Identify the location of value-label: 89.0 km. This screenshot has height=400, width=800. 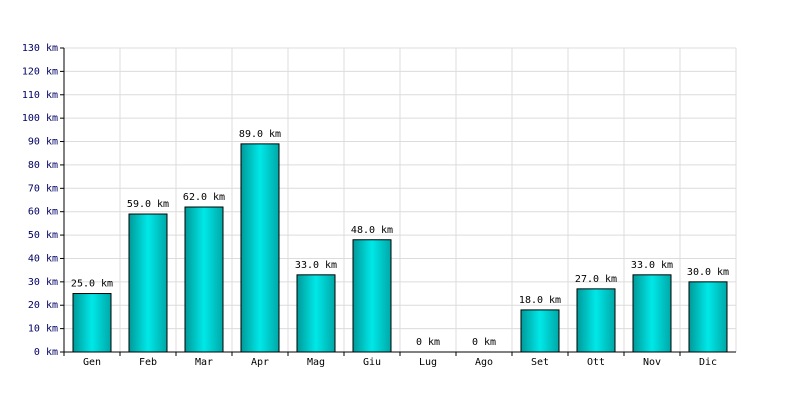
(260, 134).